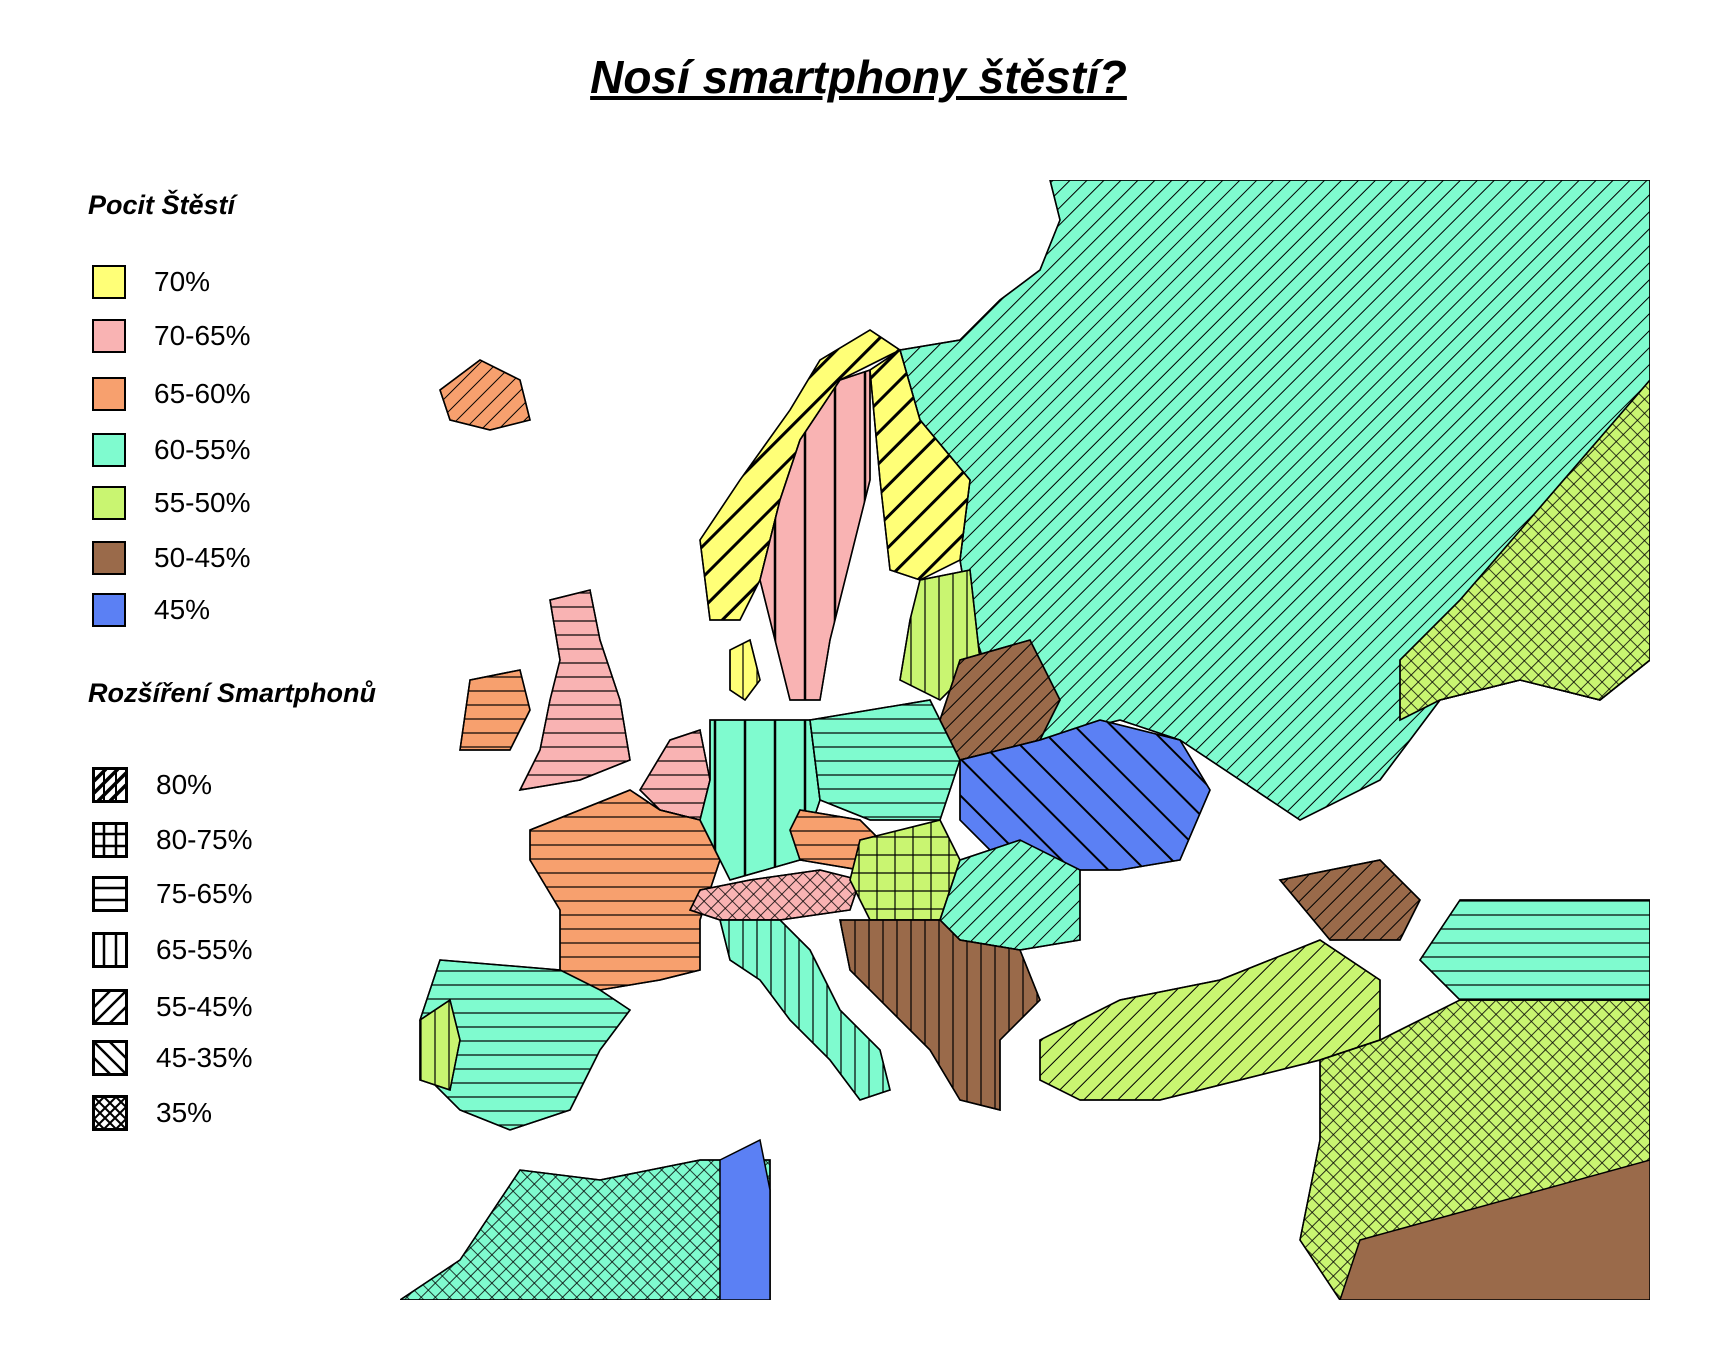 This screenshot has height=1362, width=1717. I want to click on region-ukraine, so click(1085, 795).